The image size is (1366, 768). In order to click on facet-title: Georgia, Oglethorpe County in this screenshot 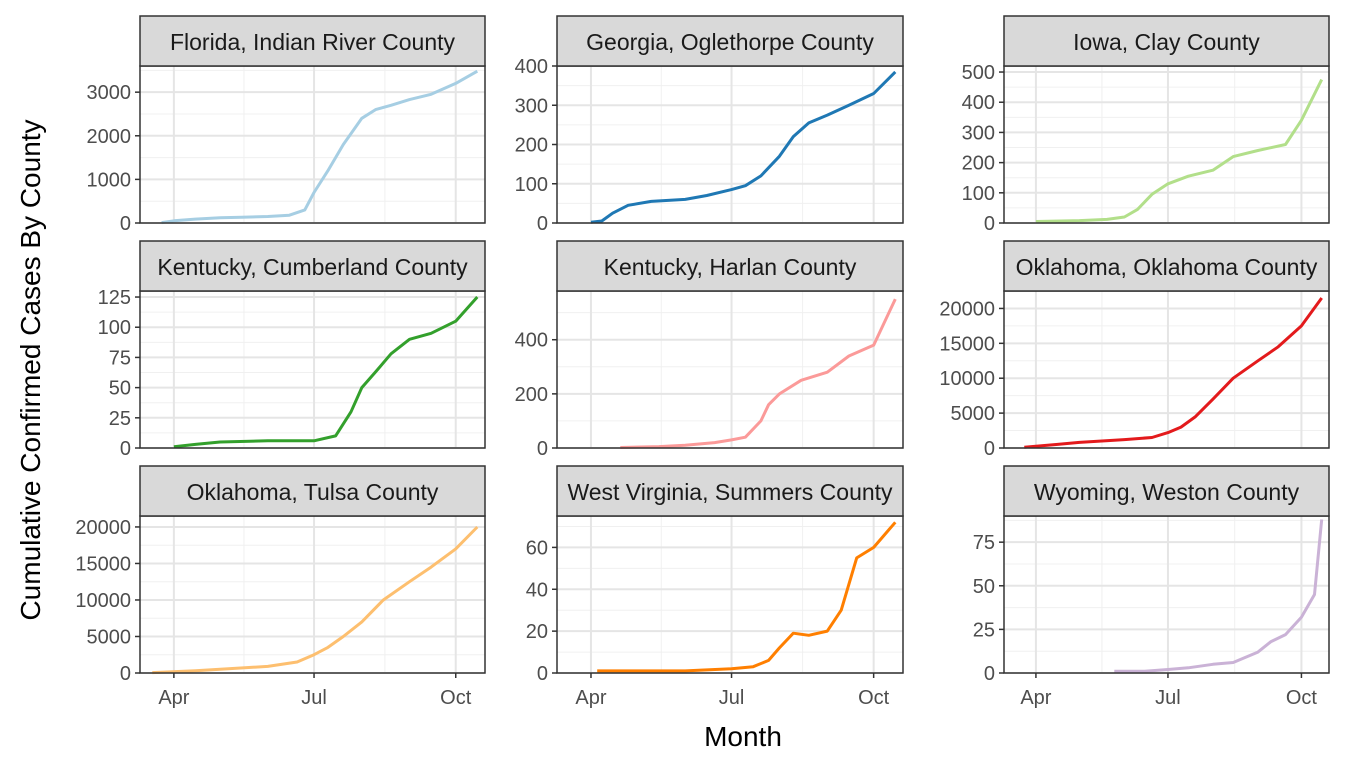, I will do `click(730, 42)`.